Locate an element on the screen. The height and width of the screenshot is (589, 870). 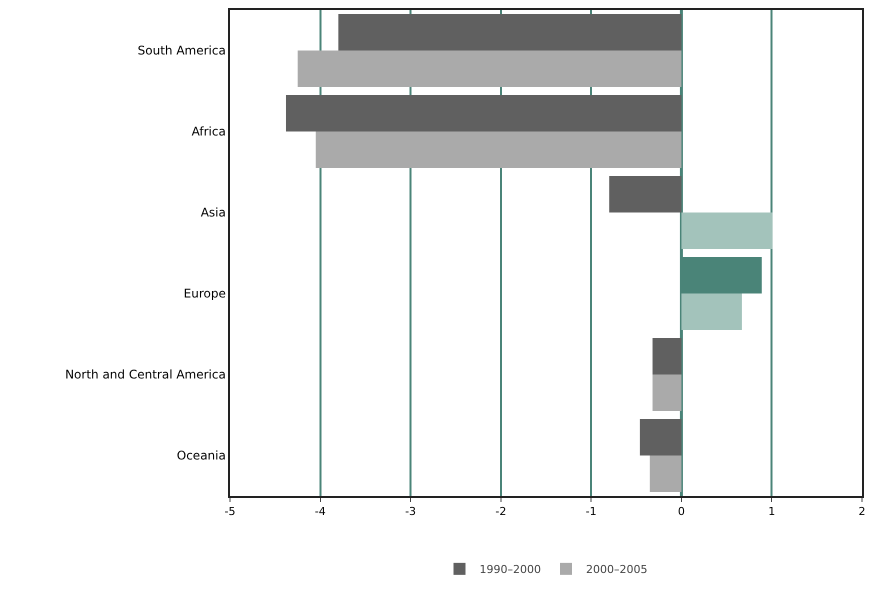
x-tick-label: 0 is located at coordinates (681, 511).